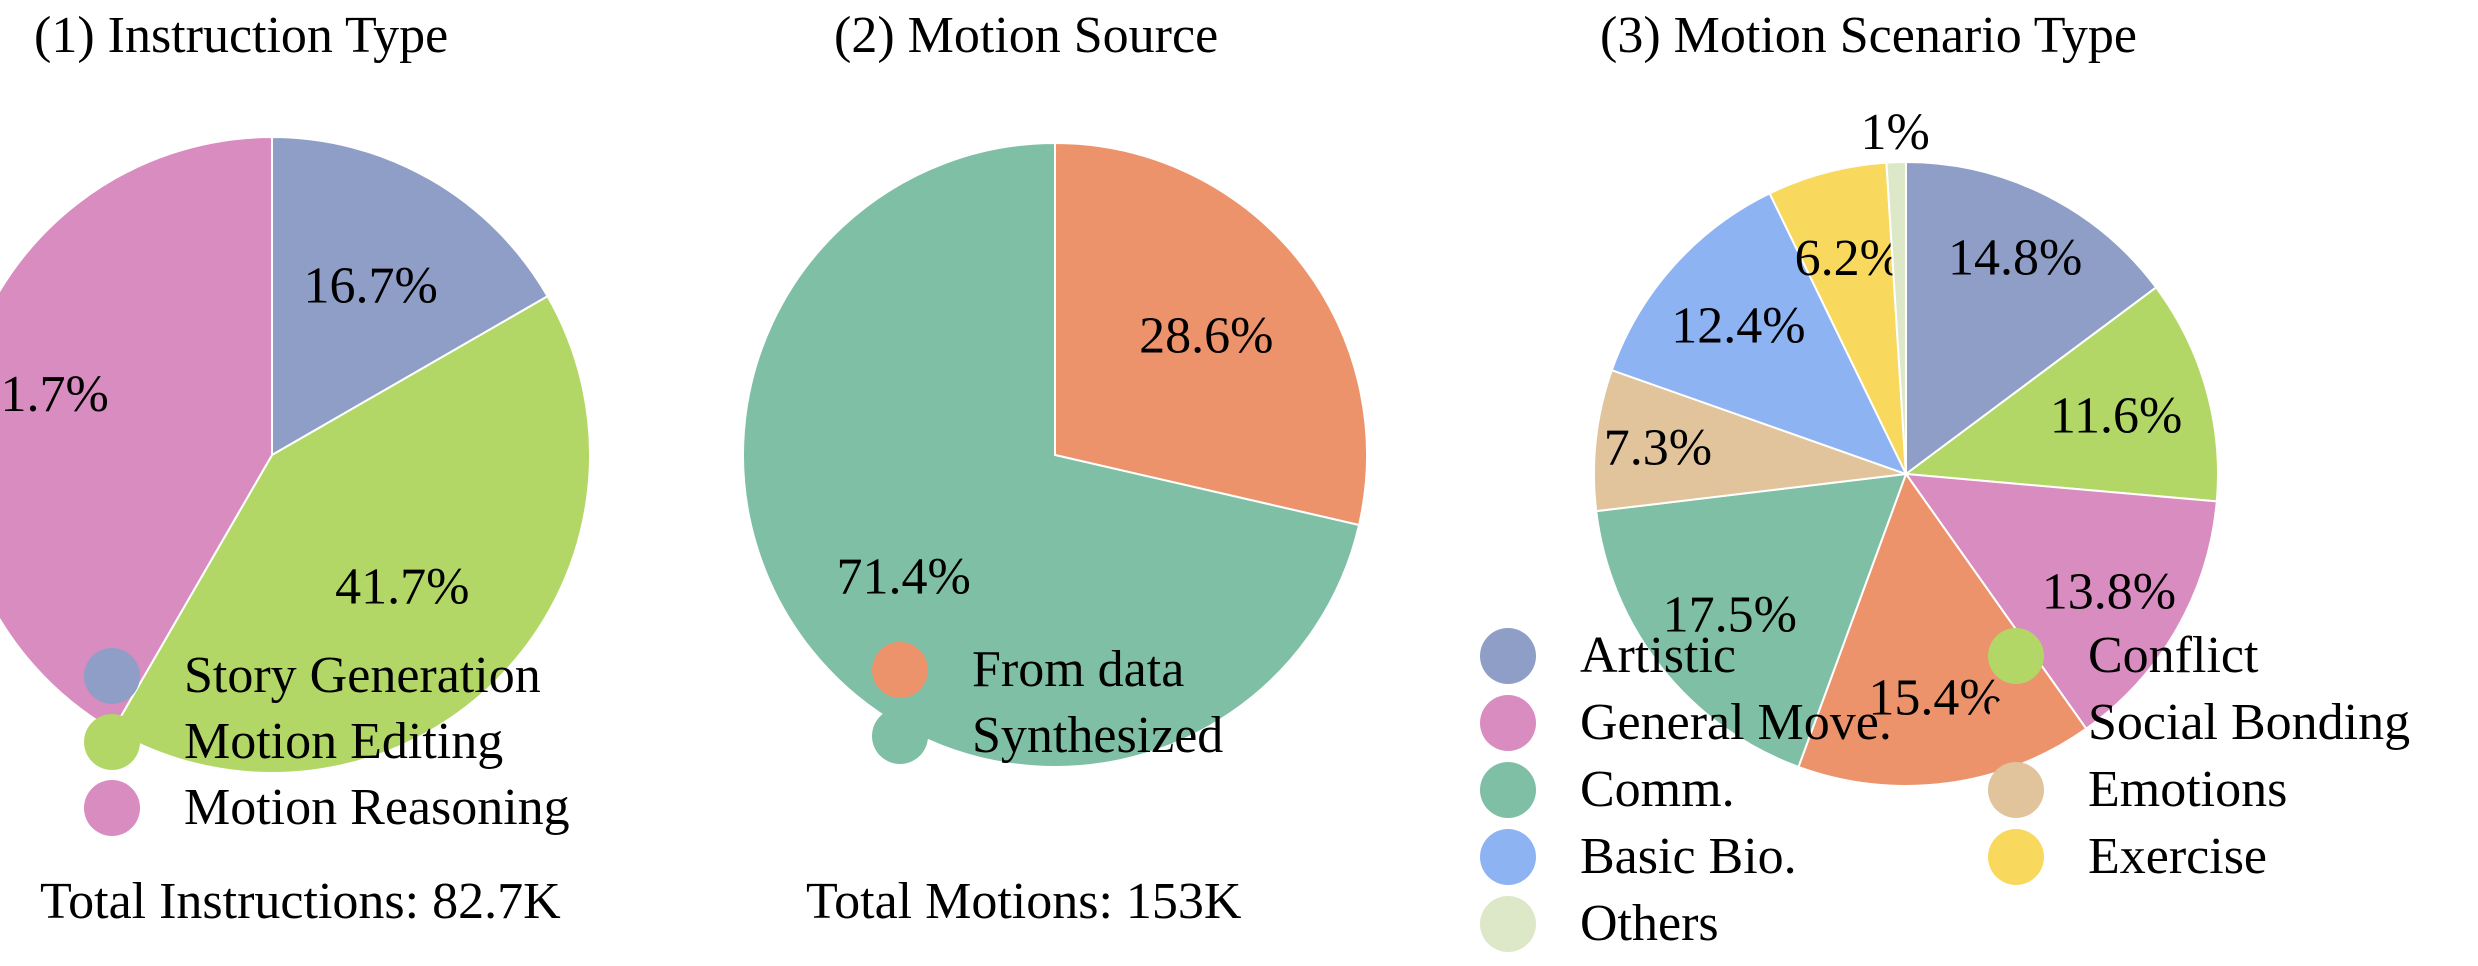  What do you see at coordinates (1098, 735) in the screenshot?
I see `legend-label: Synthesized` at bounding box center [1098, 735].